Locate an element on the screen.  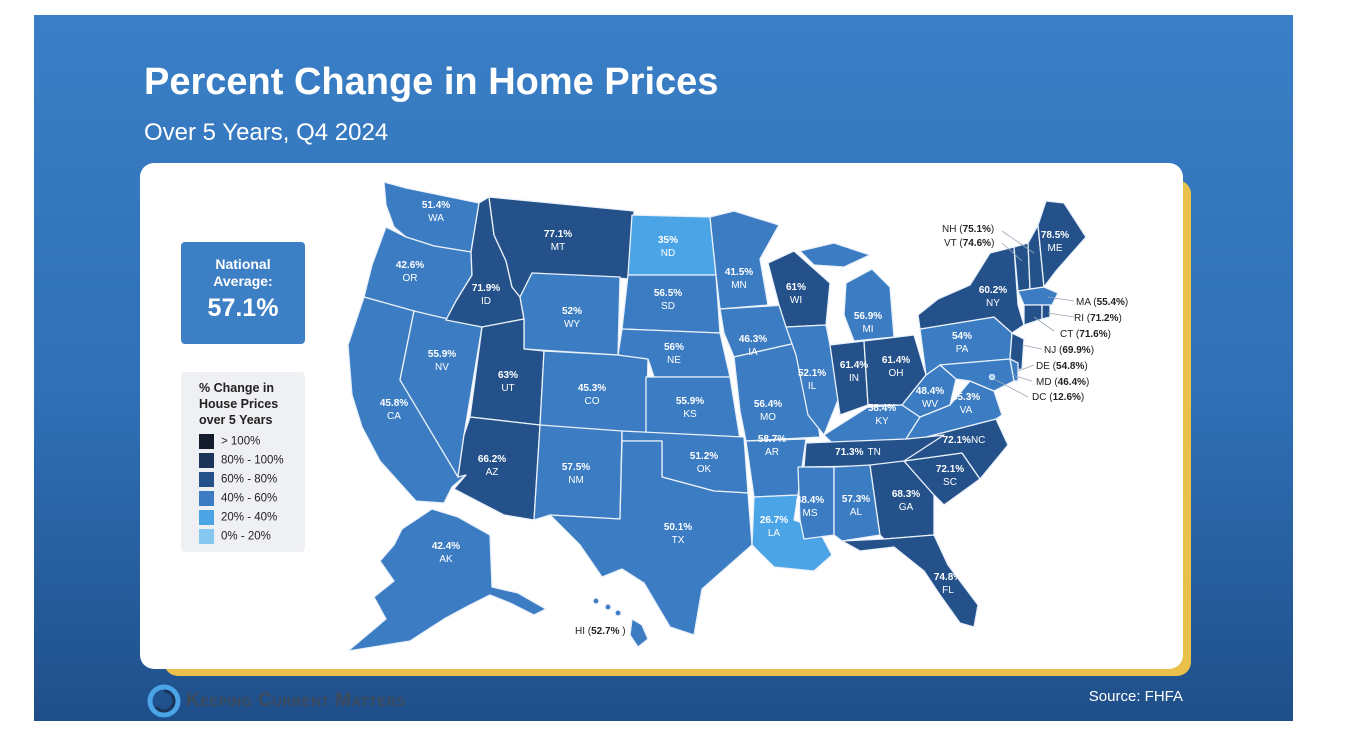
state-MN is located at coordinates (744, 260).